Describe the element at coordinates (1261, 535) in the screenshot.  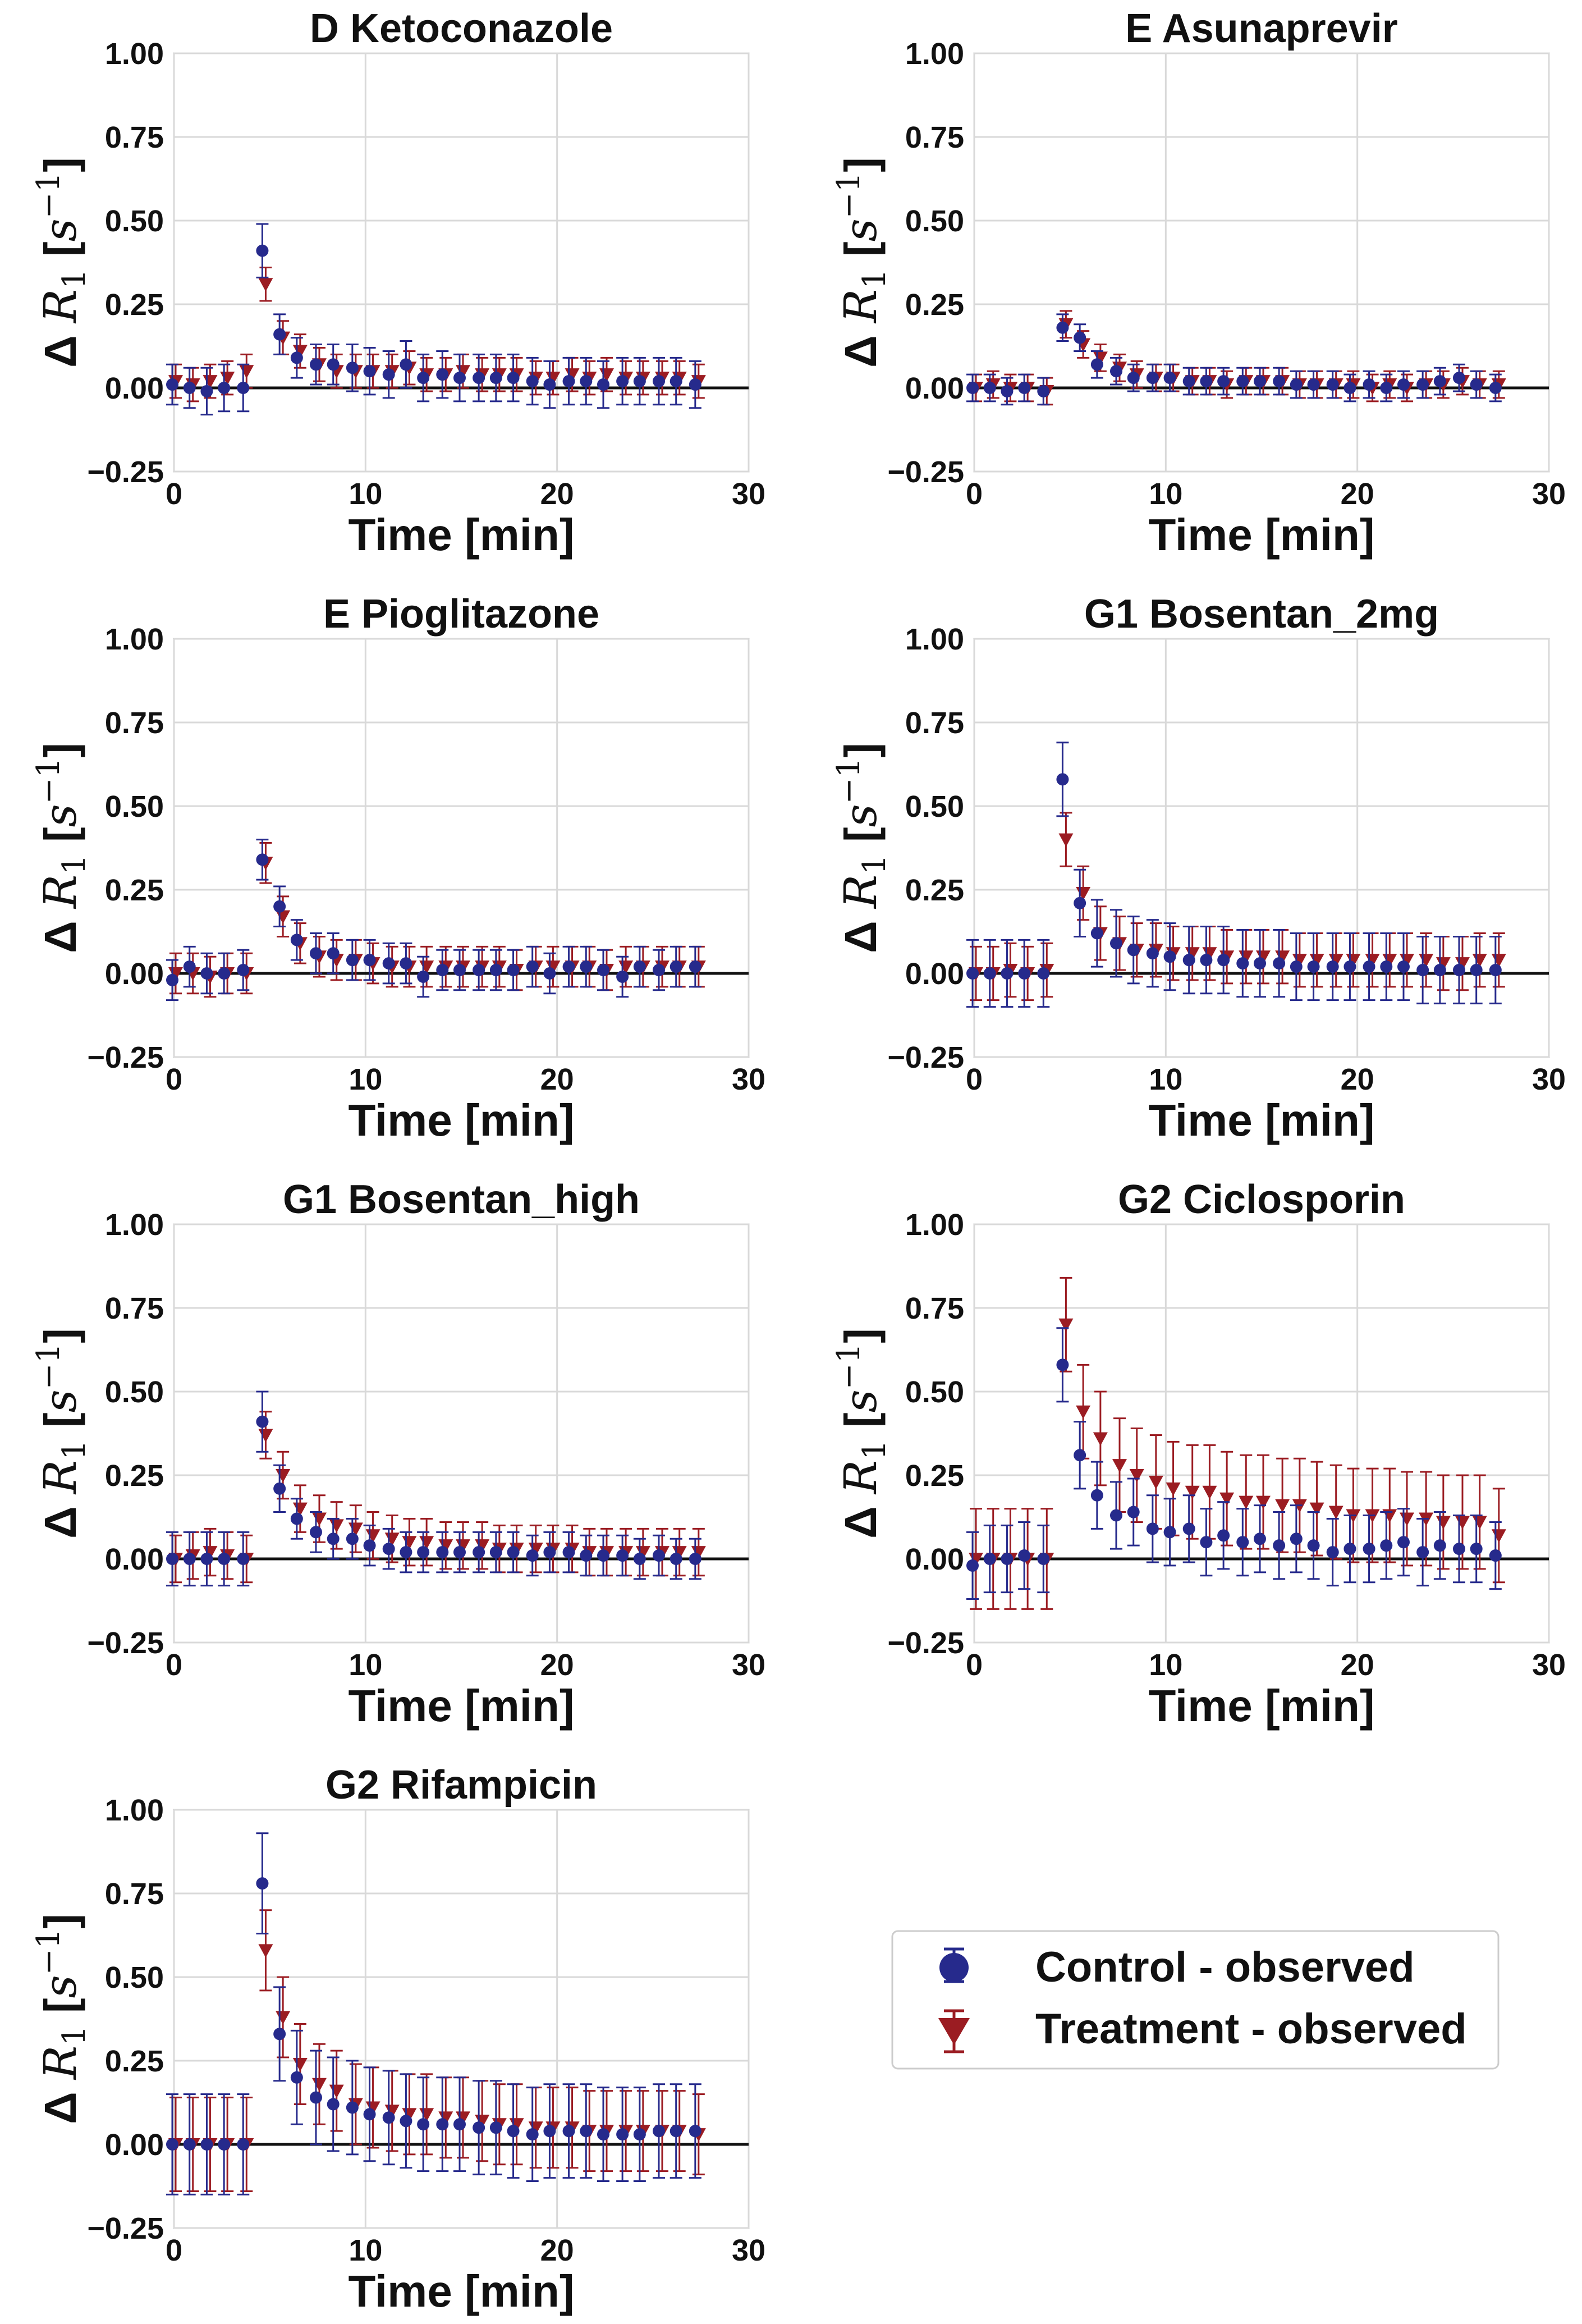
I see `x-axis-label: Time [min]` at that location.